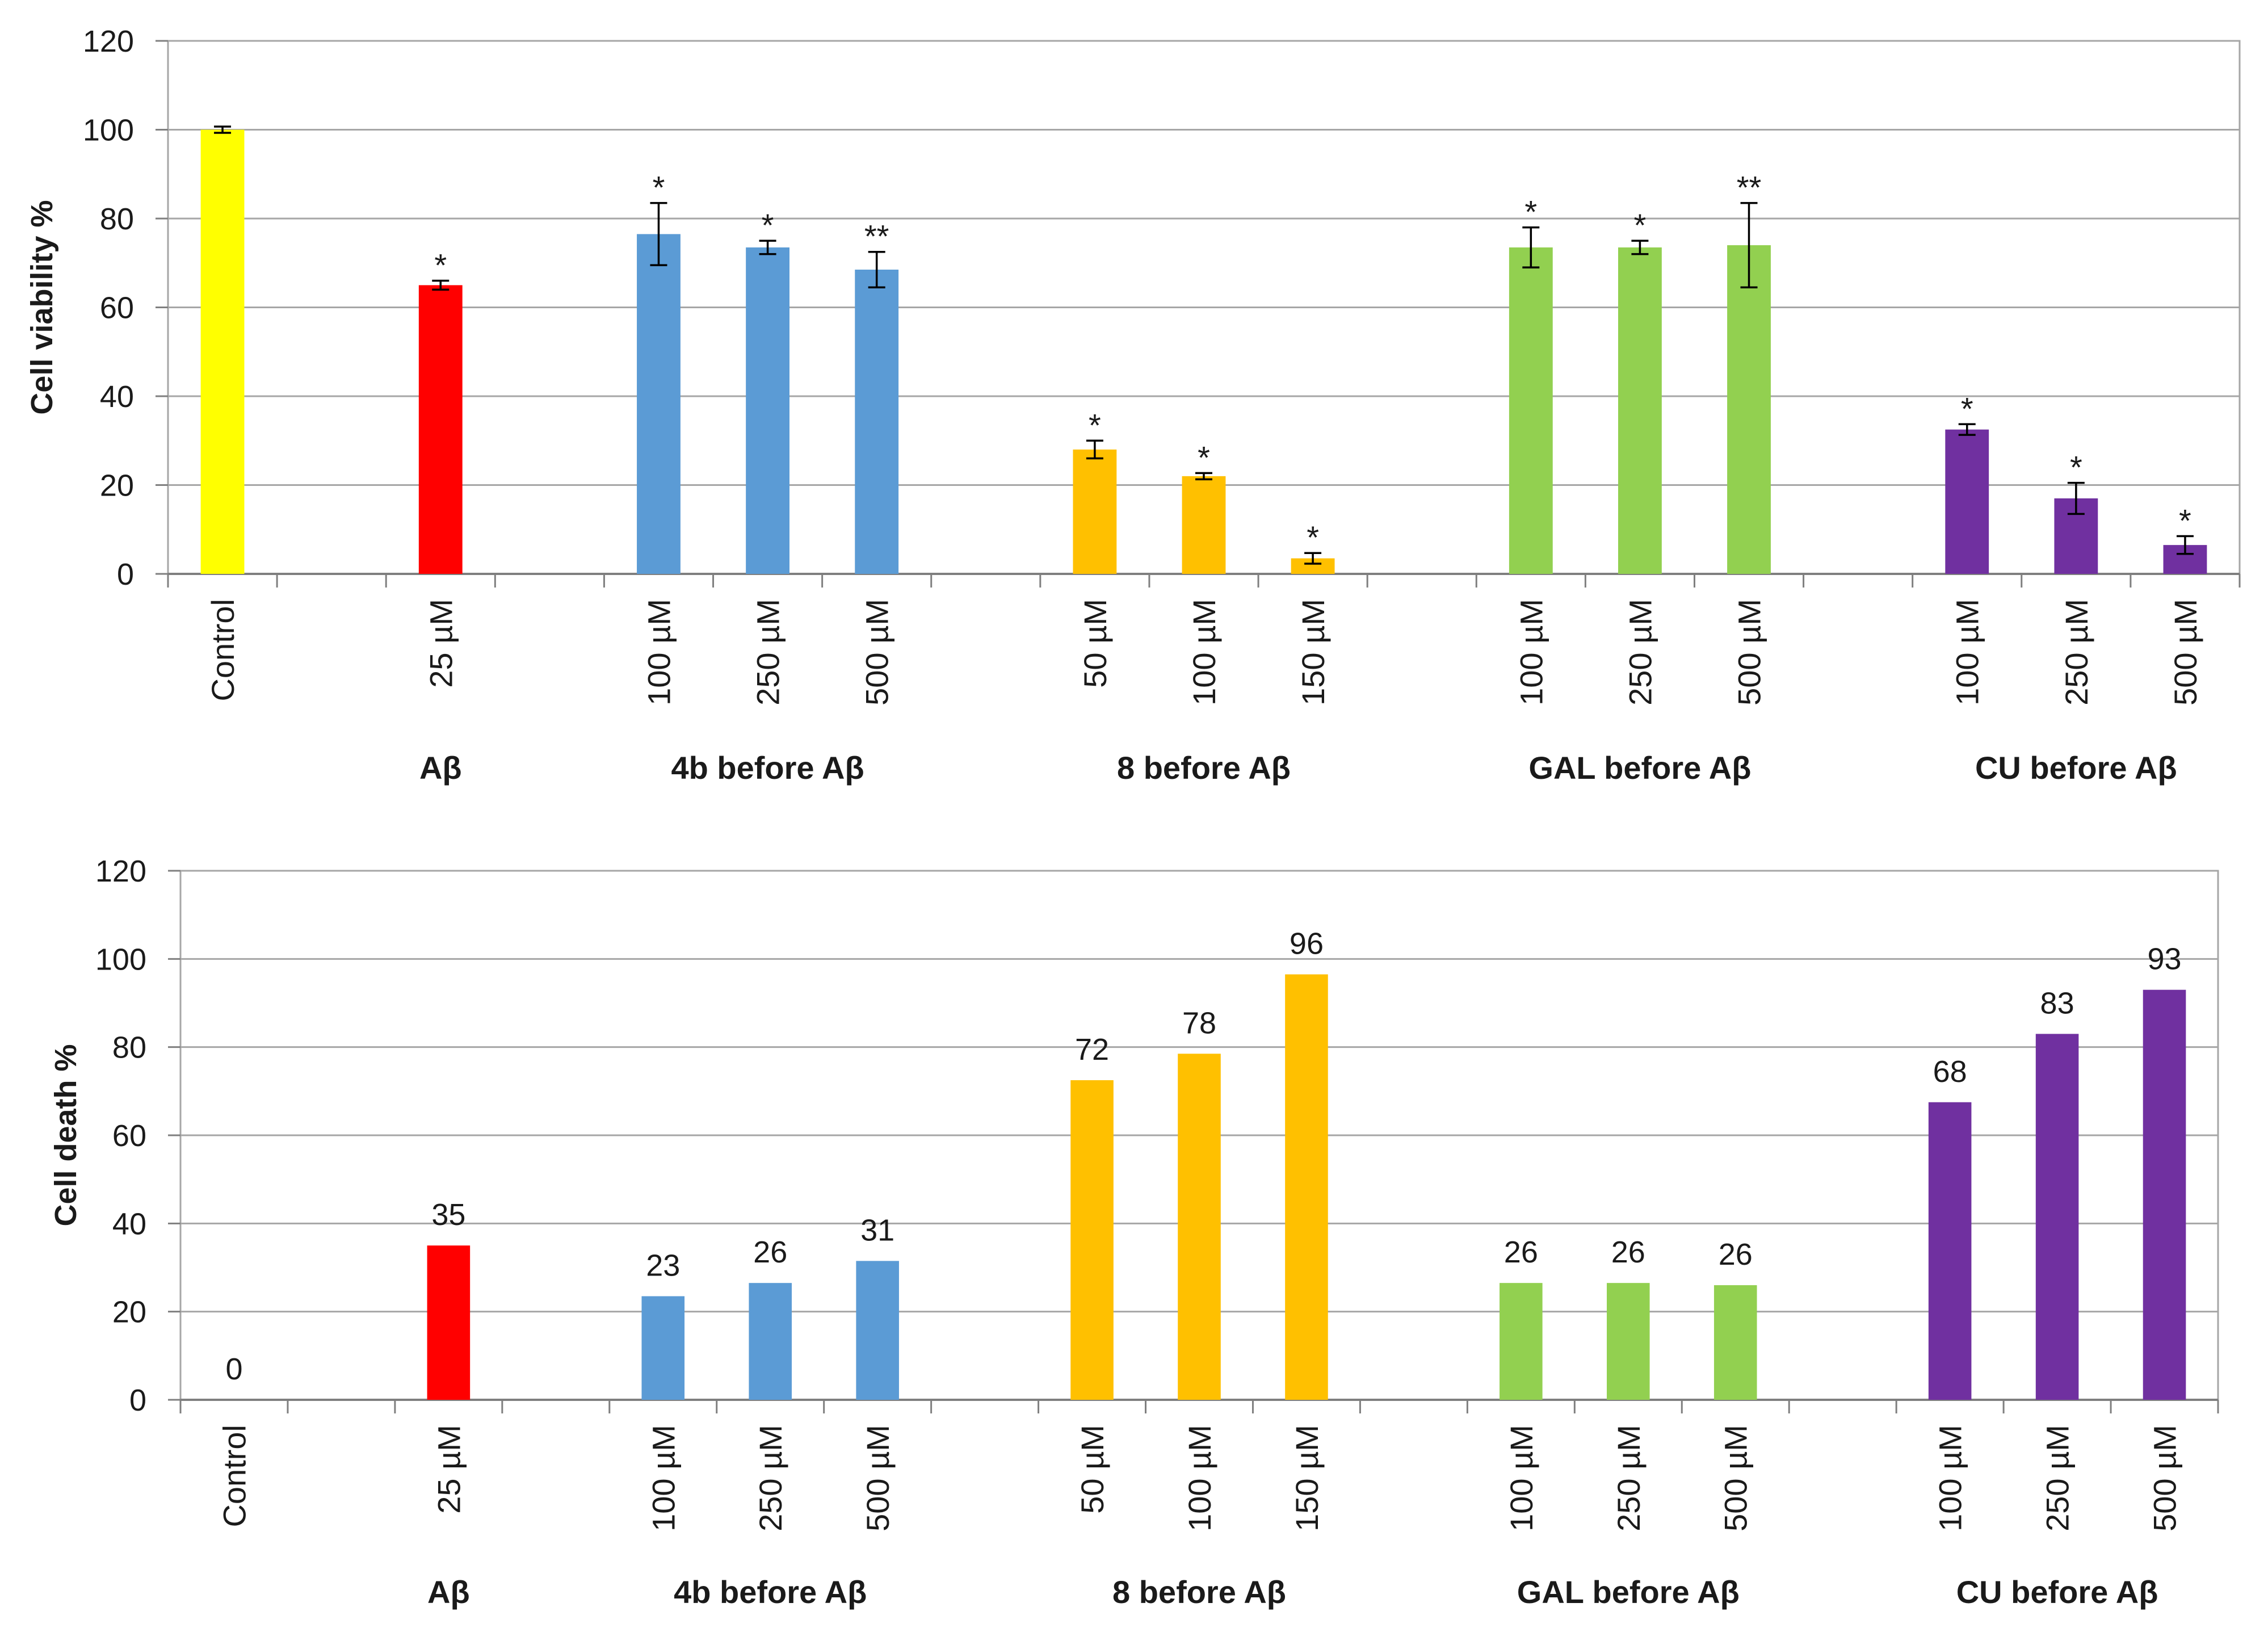 The image size is (2268, 1628). I want to click on data-label: 31, so click(877, 1230).